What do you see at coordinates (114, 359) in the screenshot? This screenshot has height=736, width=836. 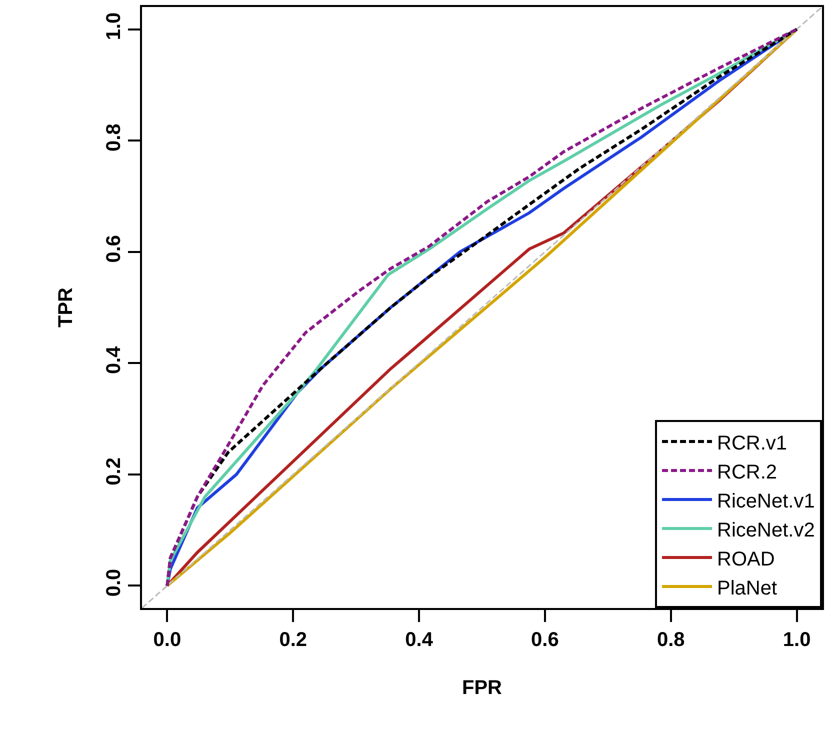 I see `y-tick-label: 0.4` at bounding box center [114, 359].